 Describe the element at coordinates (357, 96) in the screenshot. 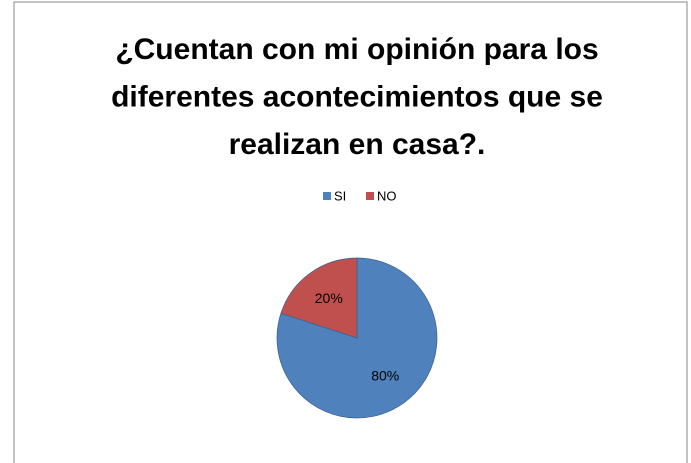

I see `chart-title: diferentes acontecimientos que se` at that location.